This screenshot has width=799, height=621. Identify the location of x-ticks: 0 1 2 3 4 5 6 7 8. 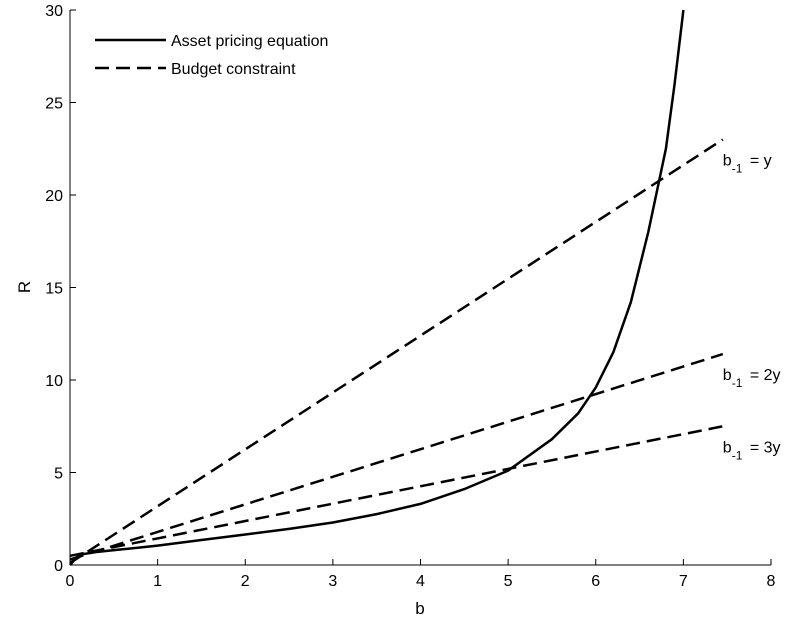
(421, 574).